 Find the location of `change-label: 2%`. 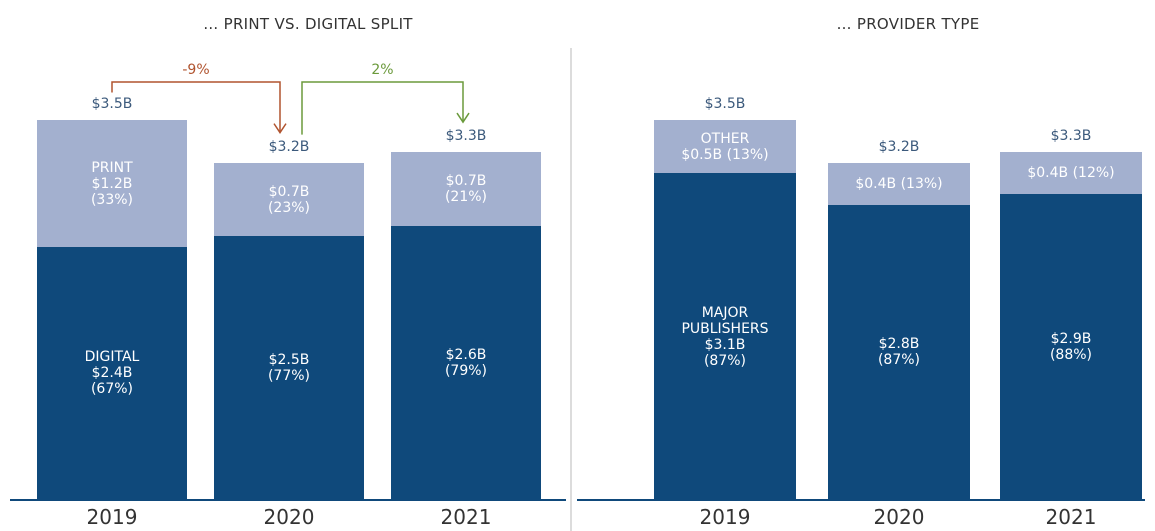

change-label: 2% is located at coordinates (382, 70).